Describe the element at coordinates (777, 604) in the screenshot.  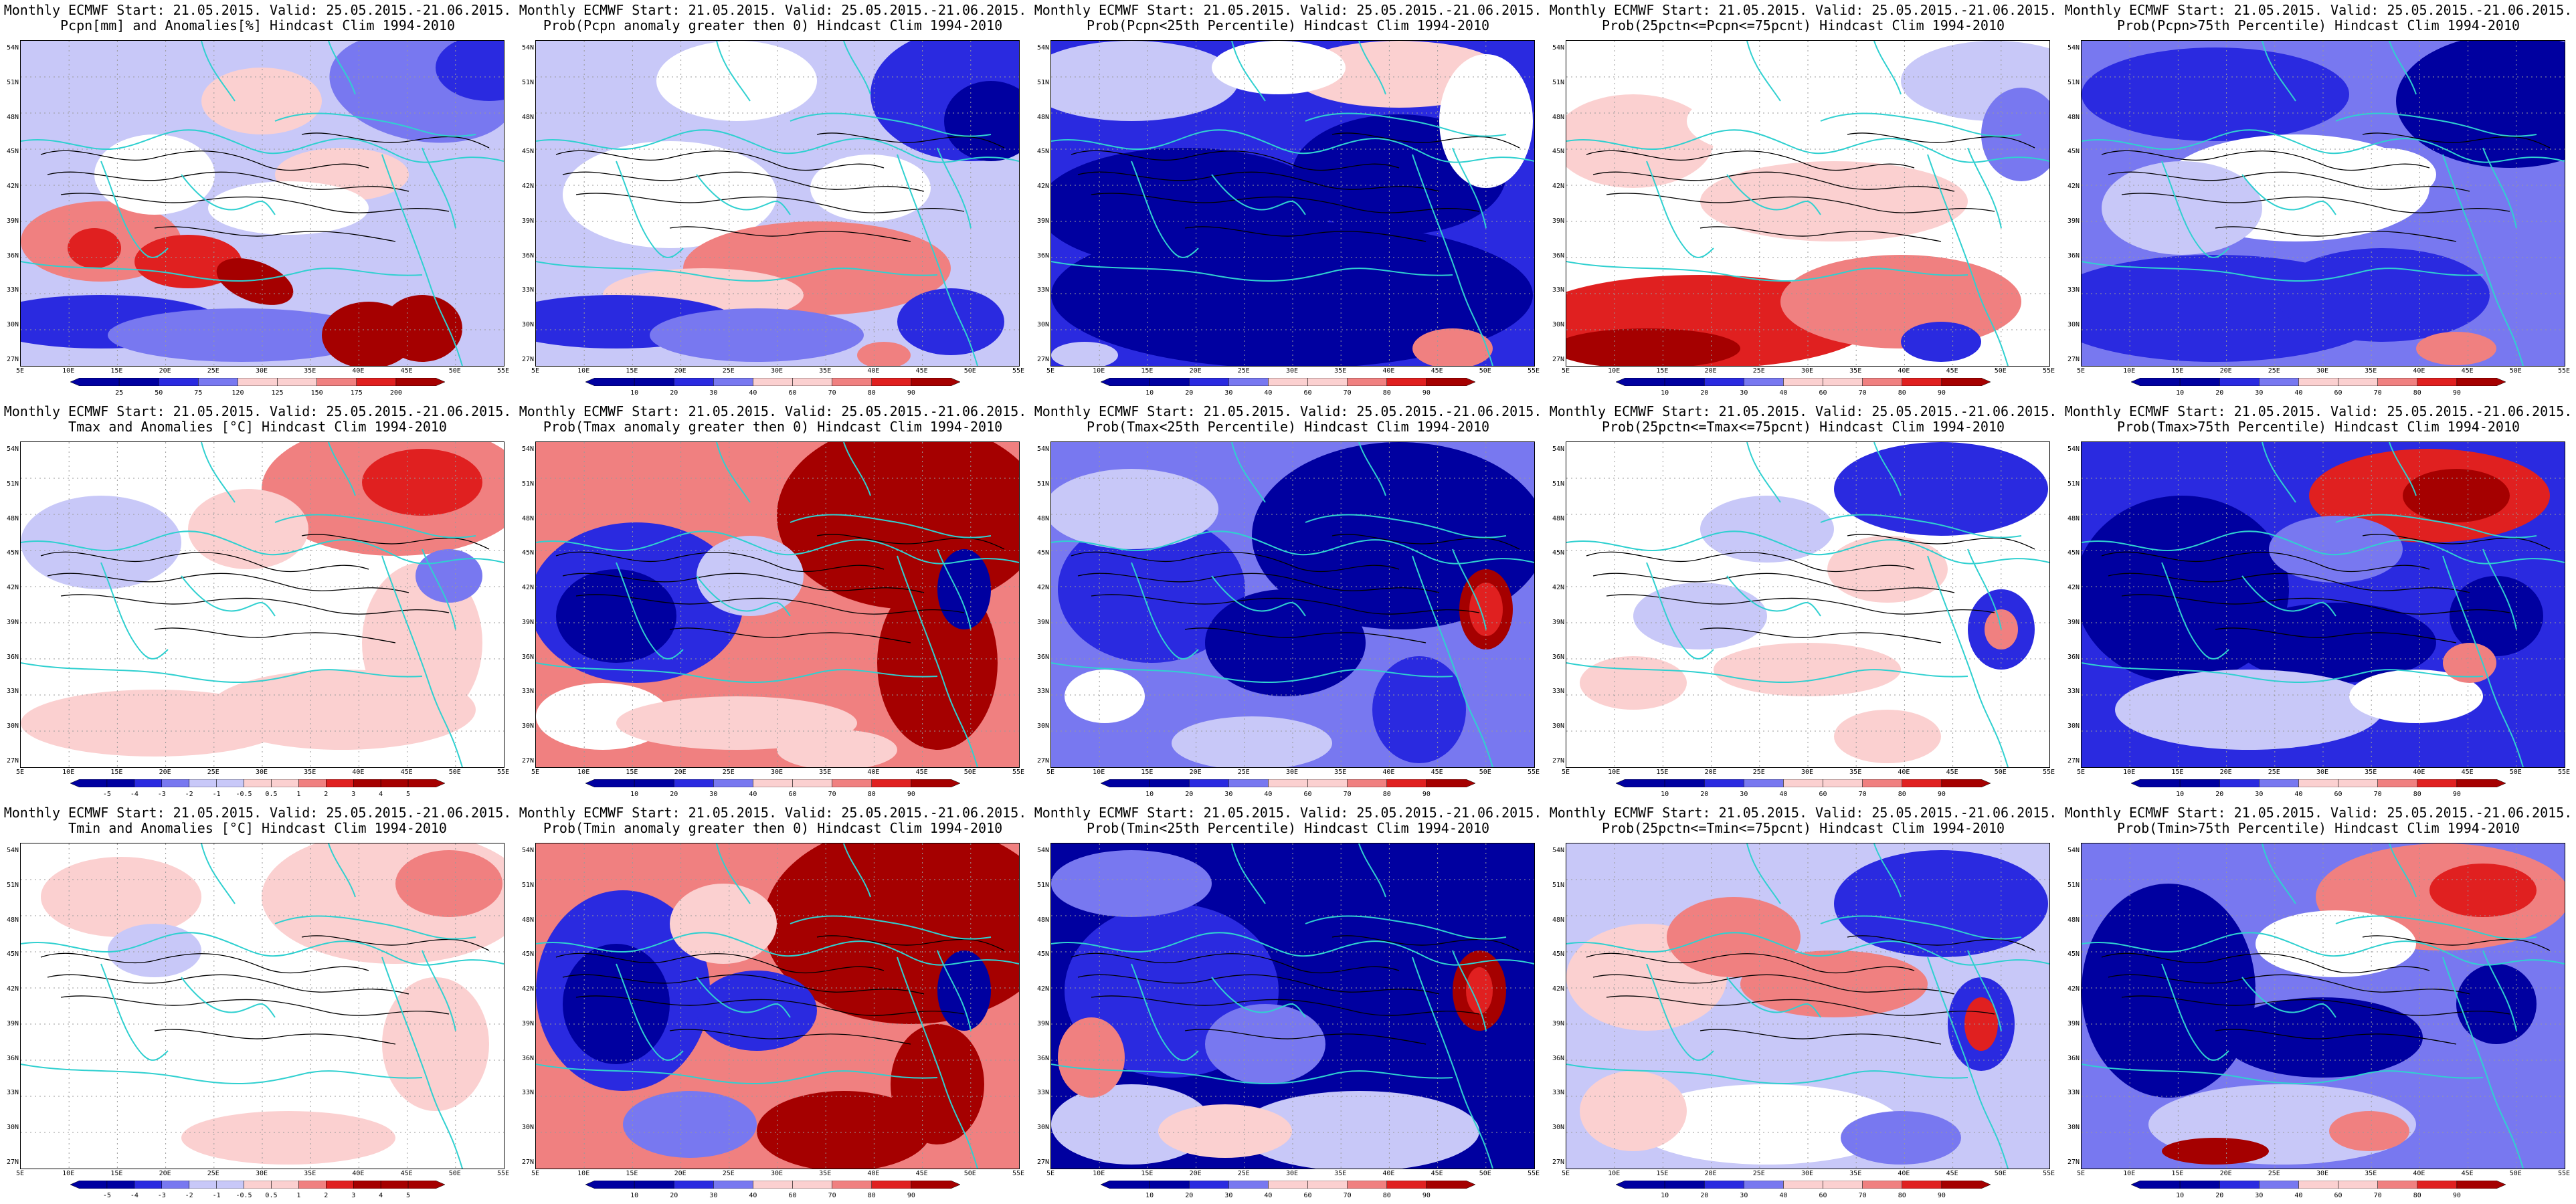
I see `map-area` at that location.